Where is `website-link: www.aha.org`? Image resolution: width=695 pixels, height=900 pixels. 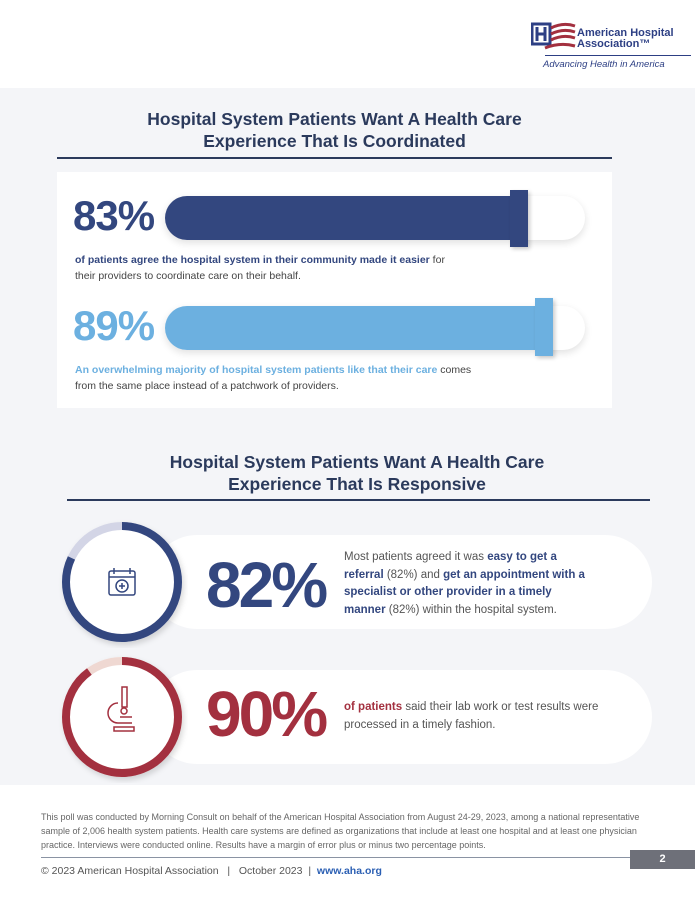
website-link: www.aha.org is located at coordinates (349, 871).